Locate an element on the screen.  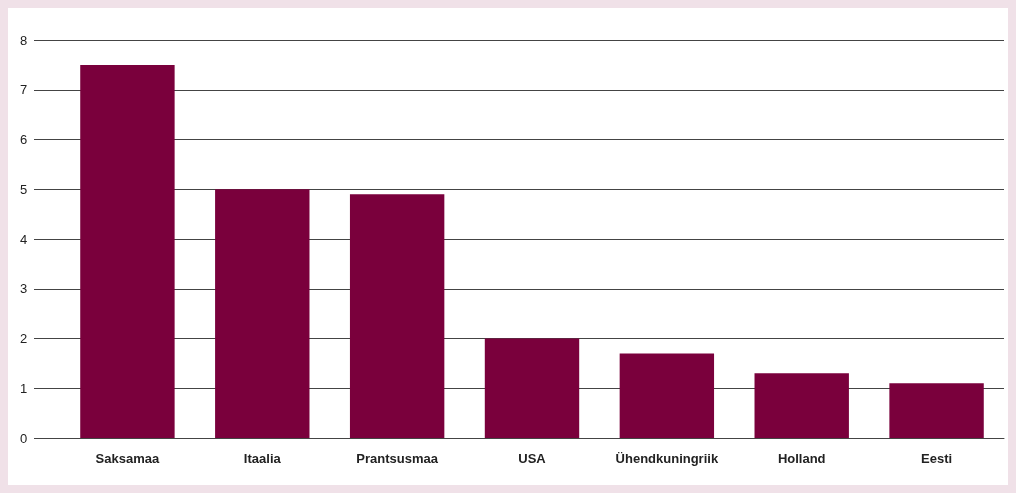
y-tick-label: 5 is located at coordinates (24, 189).